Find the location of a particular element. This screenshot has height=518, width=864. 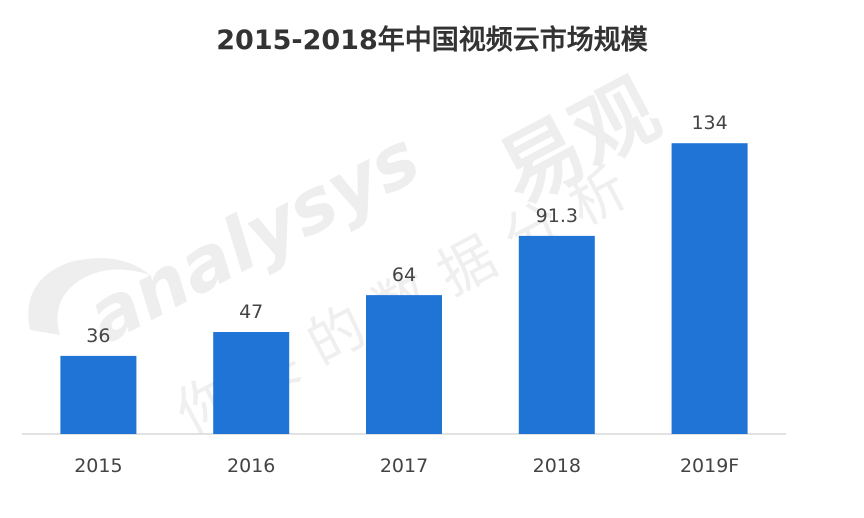

value-label-2015: 36 is located at coordinates (98, 336).